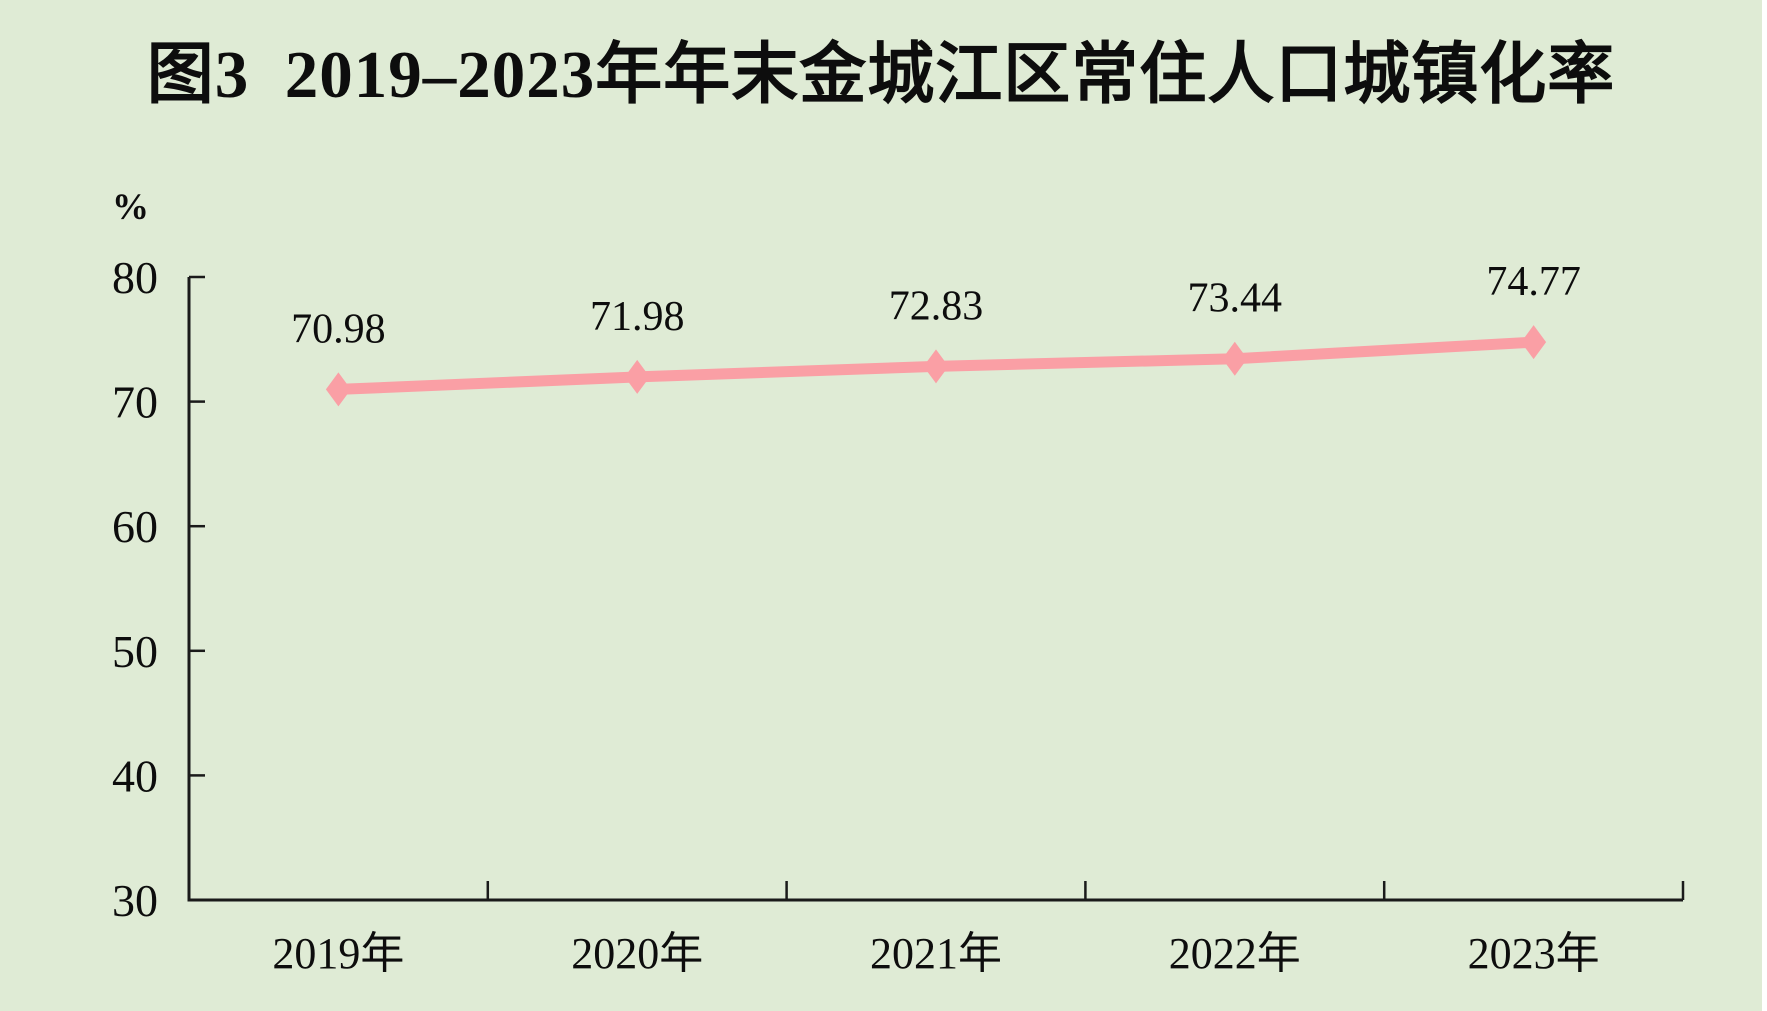  Describe the element at coordinates (881, 75) in the screenshot. I see `chart-title: 图3 2019–2023年年末金城江区常住人口城镇化率` at that location.